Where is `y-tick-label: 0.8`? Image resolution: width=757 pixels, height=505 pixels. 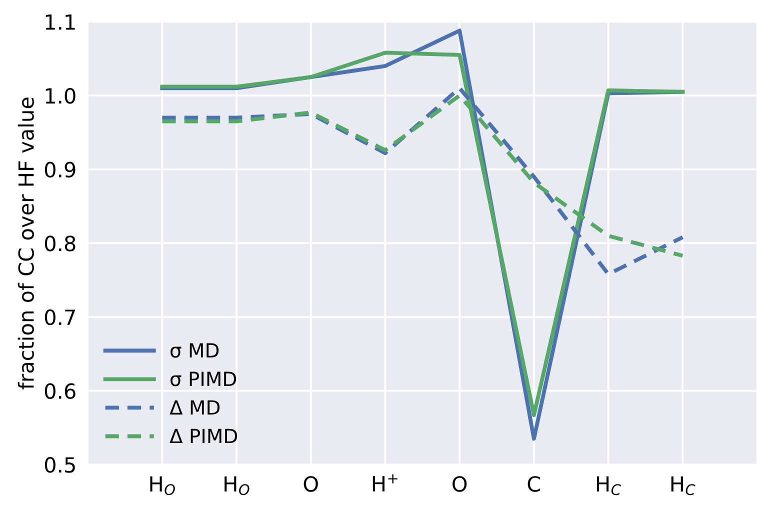
y-tick-label: 0.8 is located at coordinates (60, 244).